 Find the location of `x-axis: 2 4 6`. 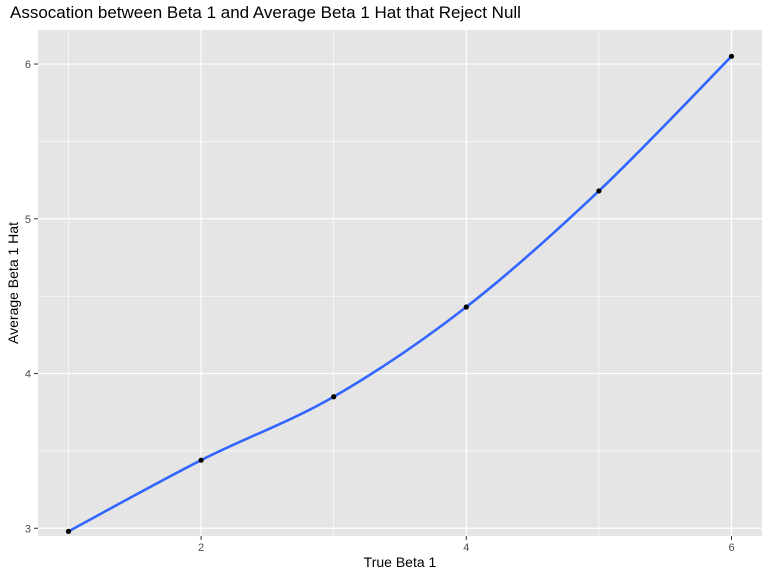

x-axis: 2 4 6 is located at coordinates (466, 545).